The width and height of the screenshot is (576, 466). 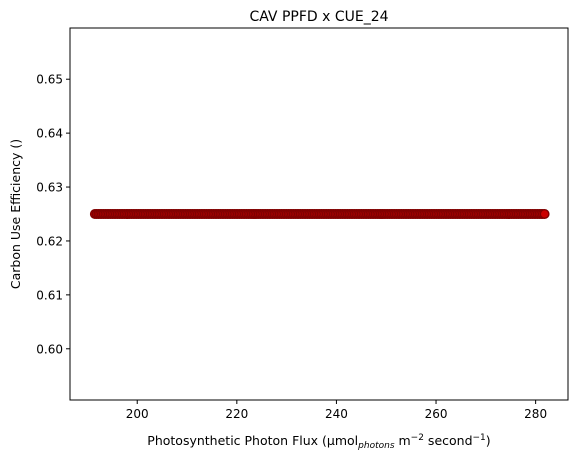 I want to click on x-axis-label-superscript-2: −1, so click(x=479, y=438).